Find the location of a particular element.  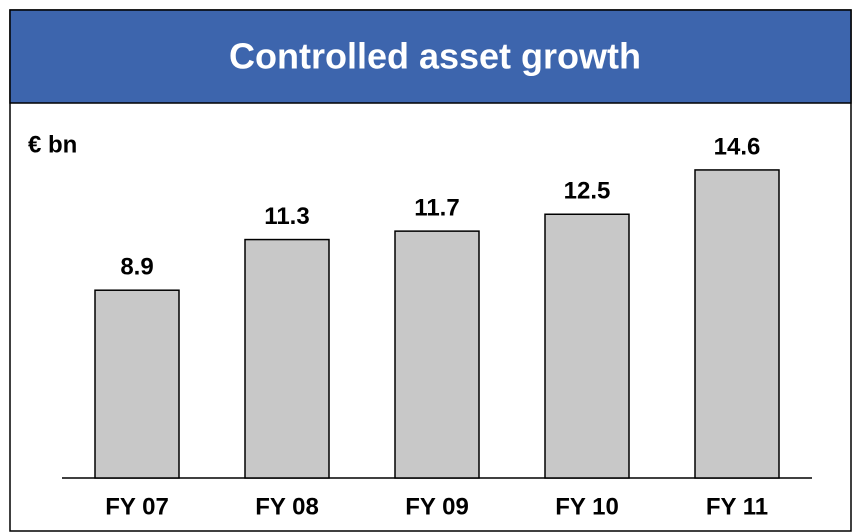

unit-label: € bn is located at coordinates (52, 144).